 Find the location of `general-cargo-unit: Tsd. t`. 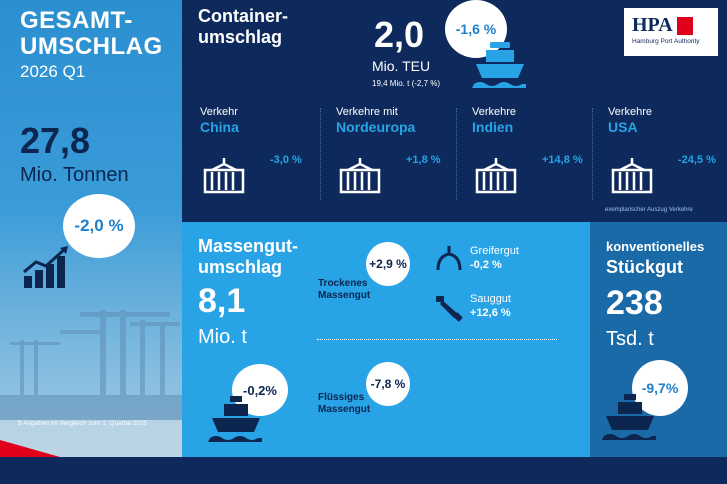

general-cargo-unit: Tsd. t is located at coordinates (630, 339).